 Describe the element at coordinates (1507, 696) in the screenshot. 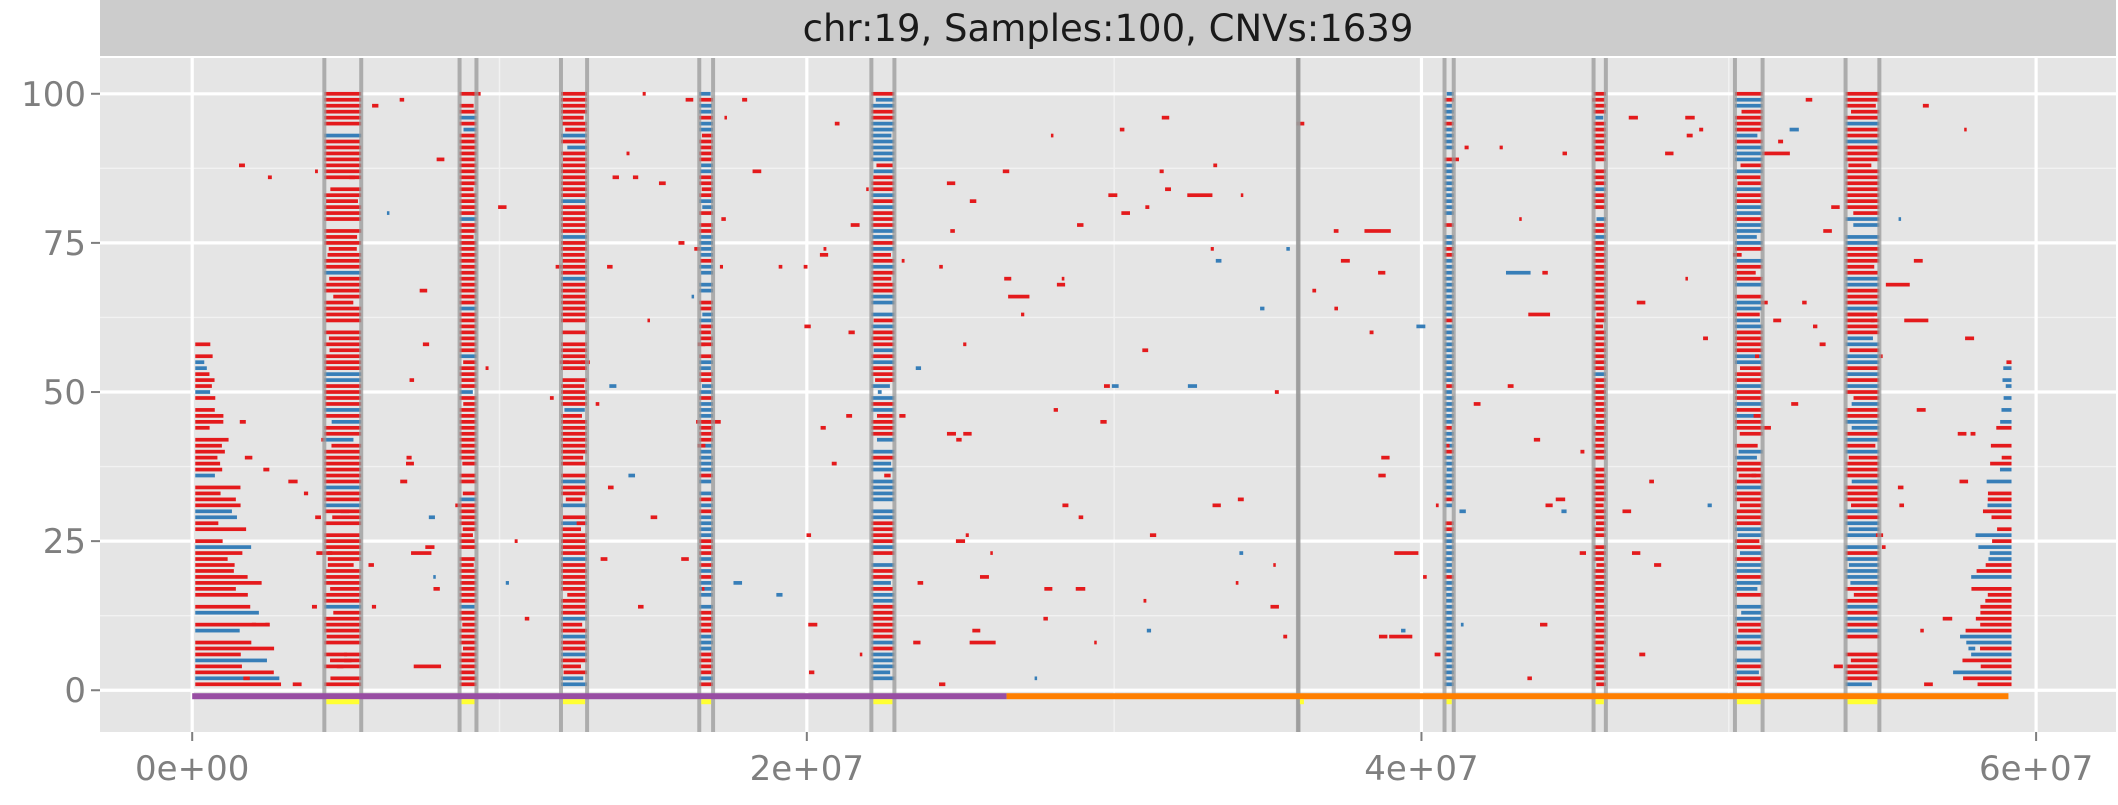

I see `chromosome-arm-q` at that location.